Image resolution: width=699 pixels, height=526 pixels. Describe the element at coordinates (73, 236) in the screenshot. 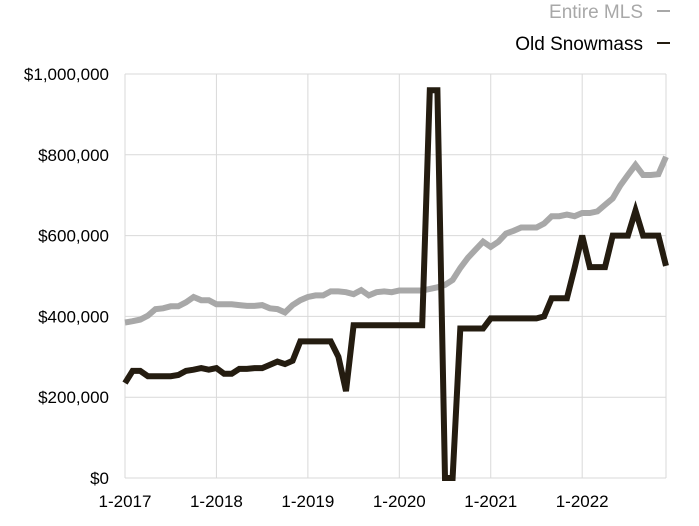

I see `y-tick-label: $600,000` at that location.